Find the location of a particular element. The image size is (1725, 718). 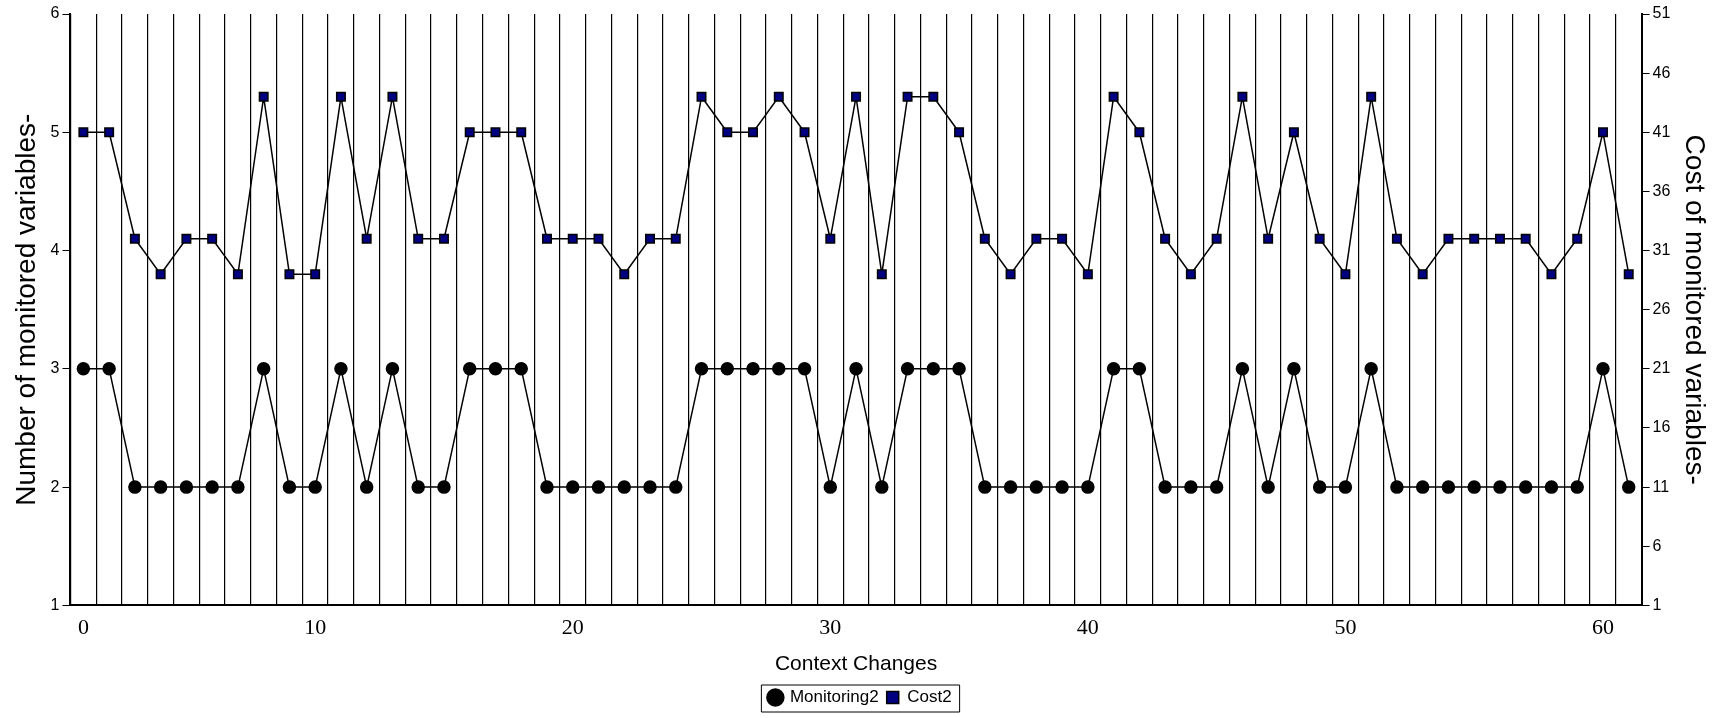

y2-tick-label: 26 is located at coordinates (1661, 309).